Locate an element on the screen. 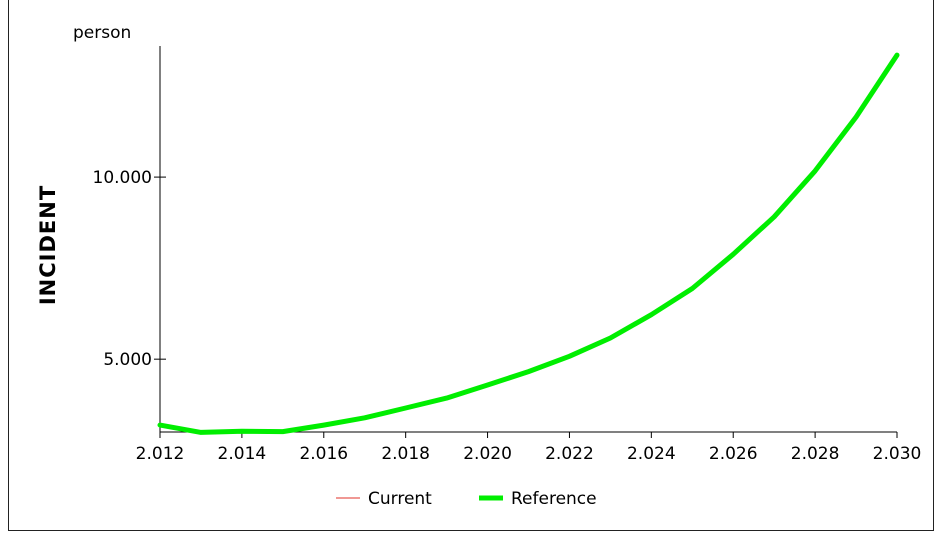 The height and width of the screenshot is (533, 935). x-tick-label: 2.026 is located at coordinates (733, 454).